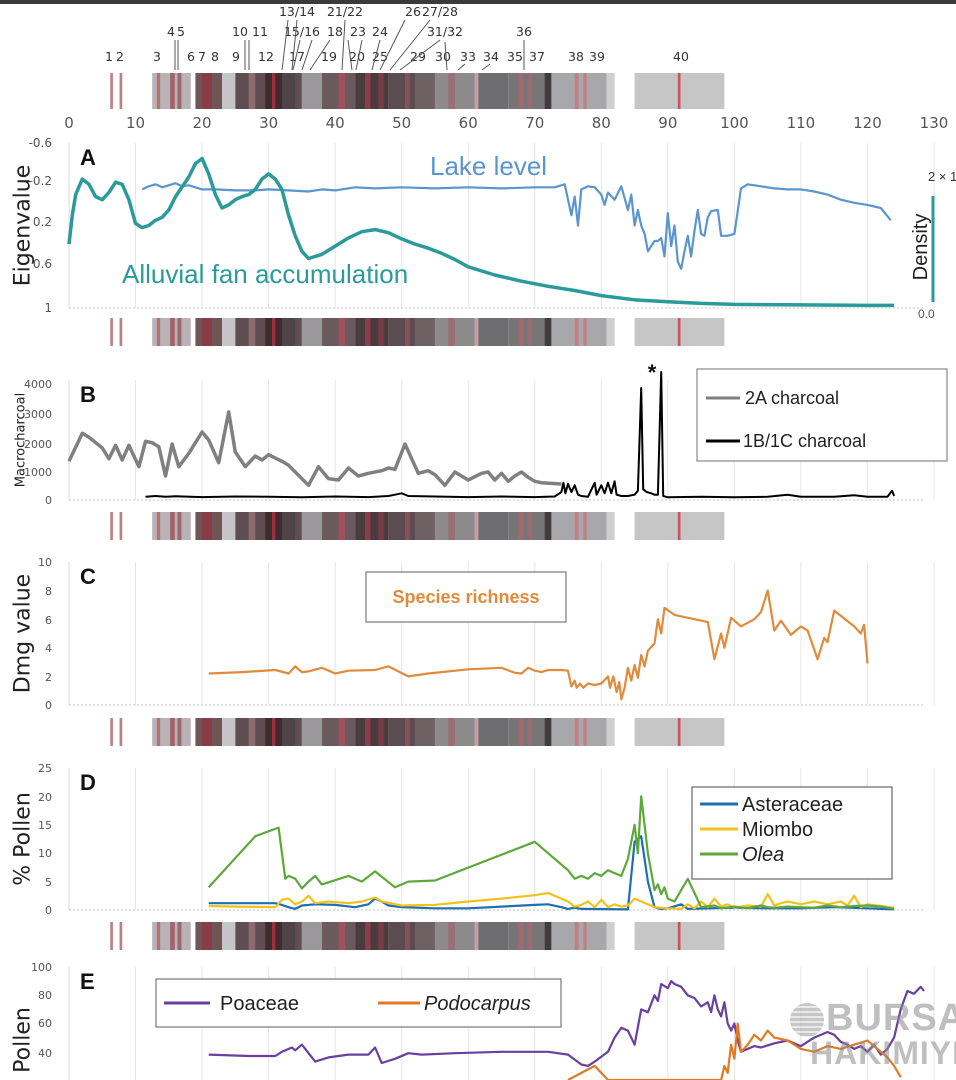 This screenshot has height=1080, width=956. I want to click on x-tick-label: 60, so click(468, 123).